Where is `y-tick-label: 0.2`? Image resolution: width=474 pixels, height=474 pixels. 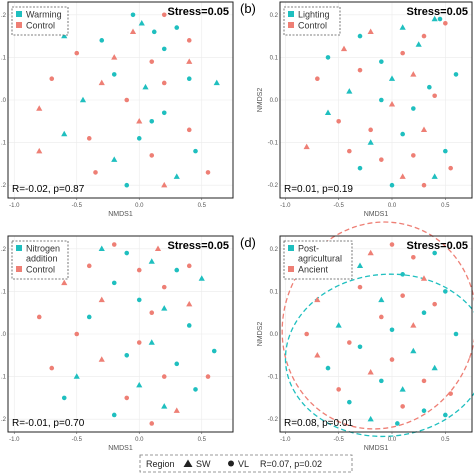 y-tick-label: 0.2 is located at coordinates (274, 250).